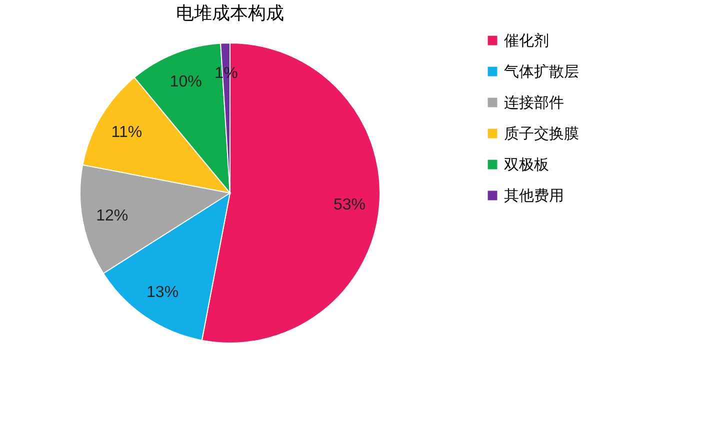  Describe the element at coordinates (230, 13) in the screenshot. I see `chart-title: 电堆成本构成` at that location.